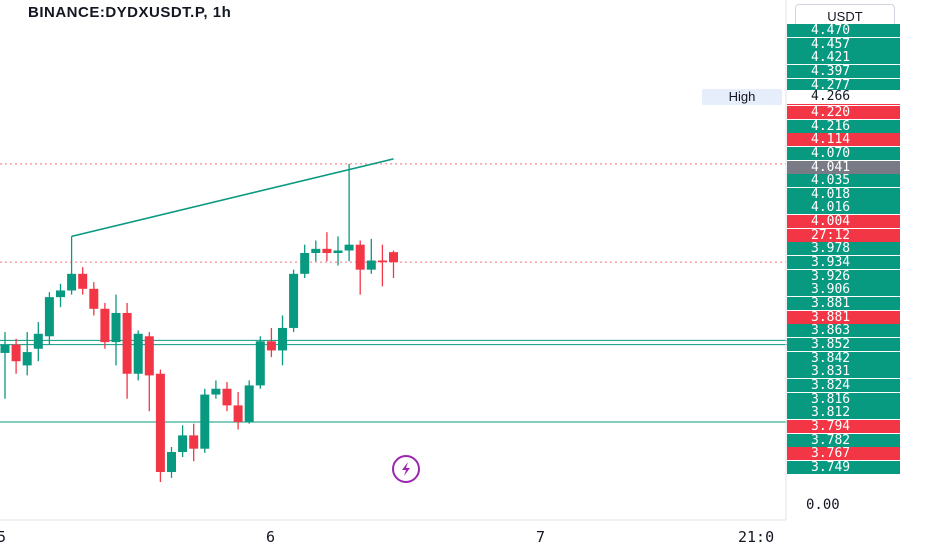 The image size is (932, 550). I want to click on price-axis-label: 4.035, so click(843, 181).